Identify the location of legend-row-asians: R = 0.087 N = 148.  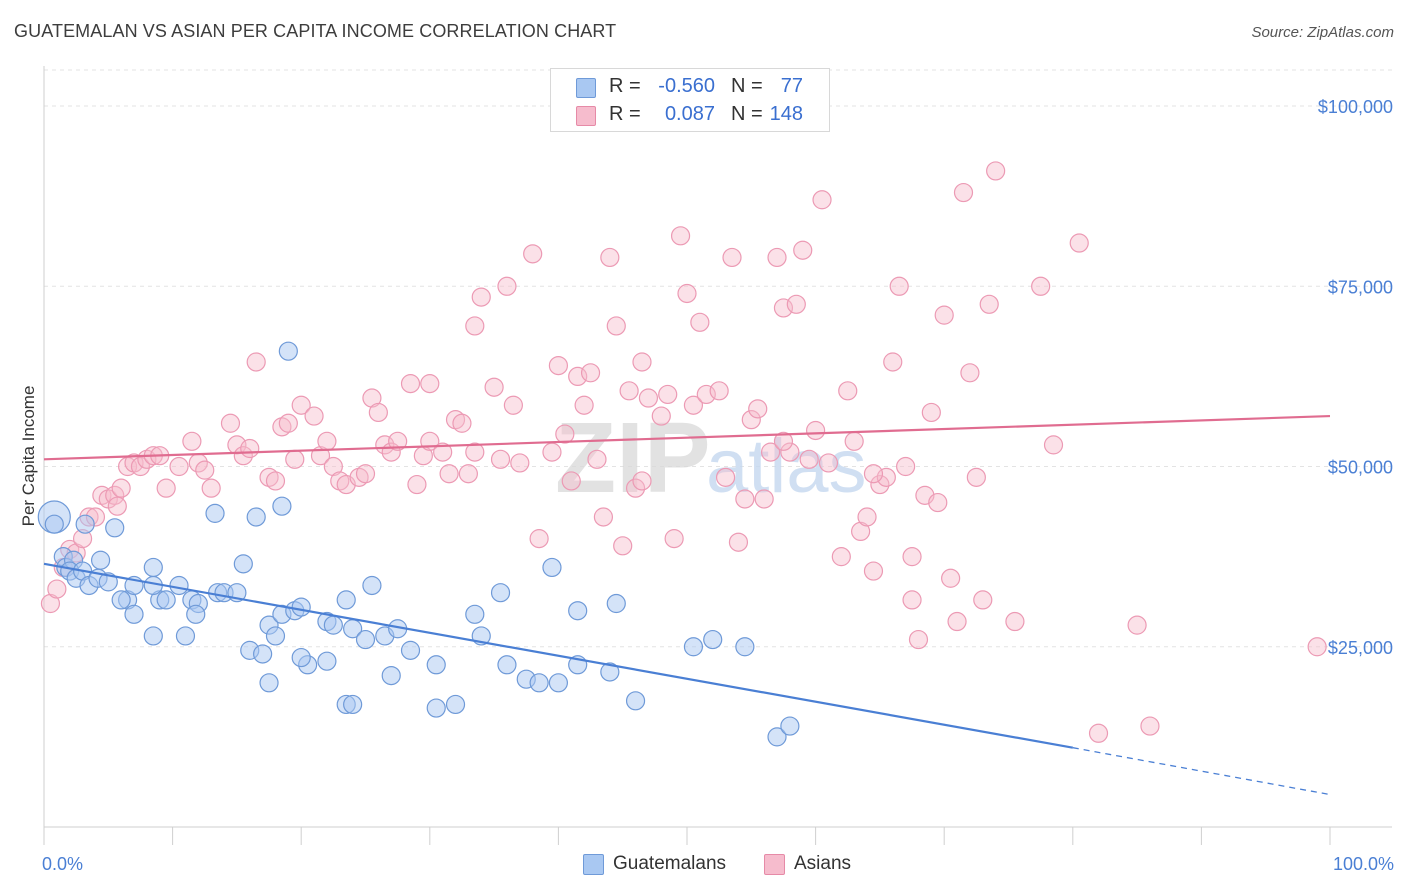
(690, 115).